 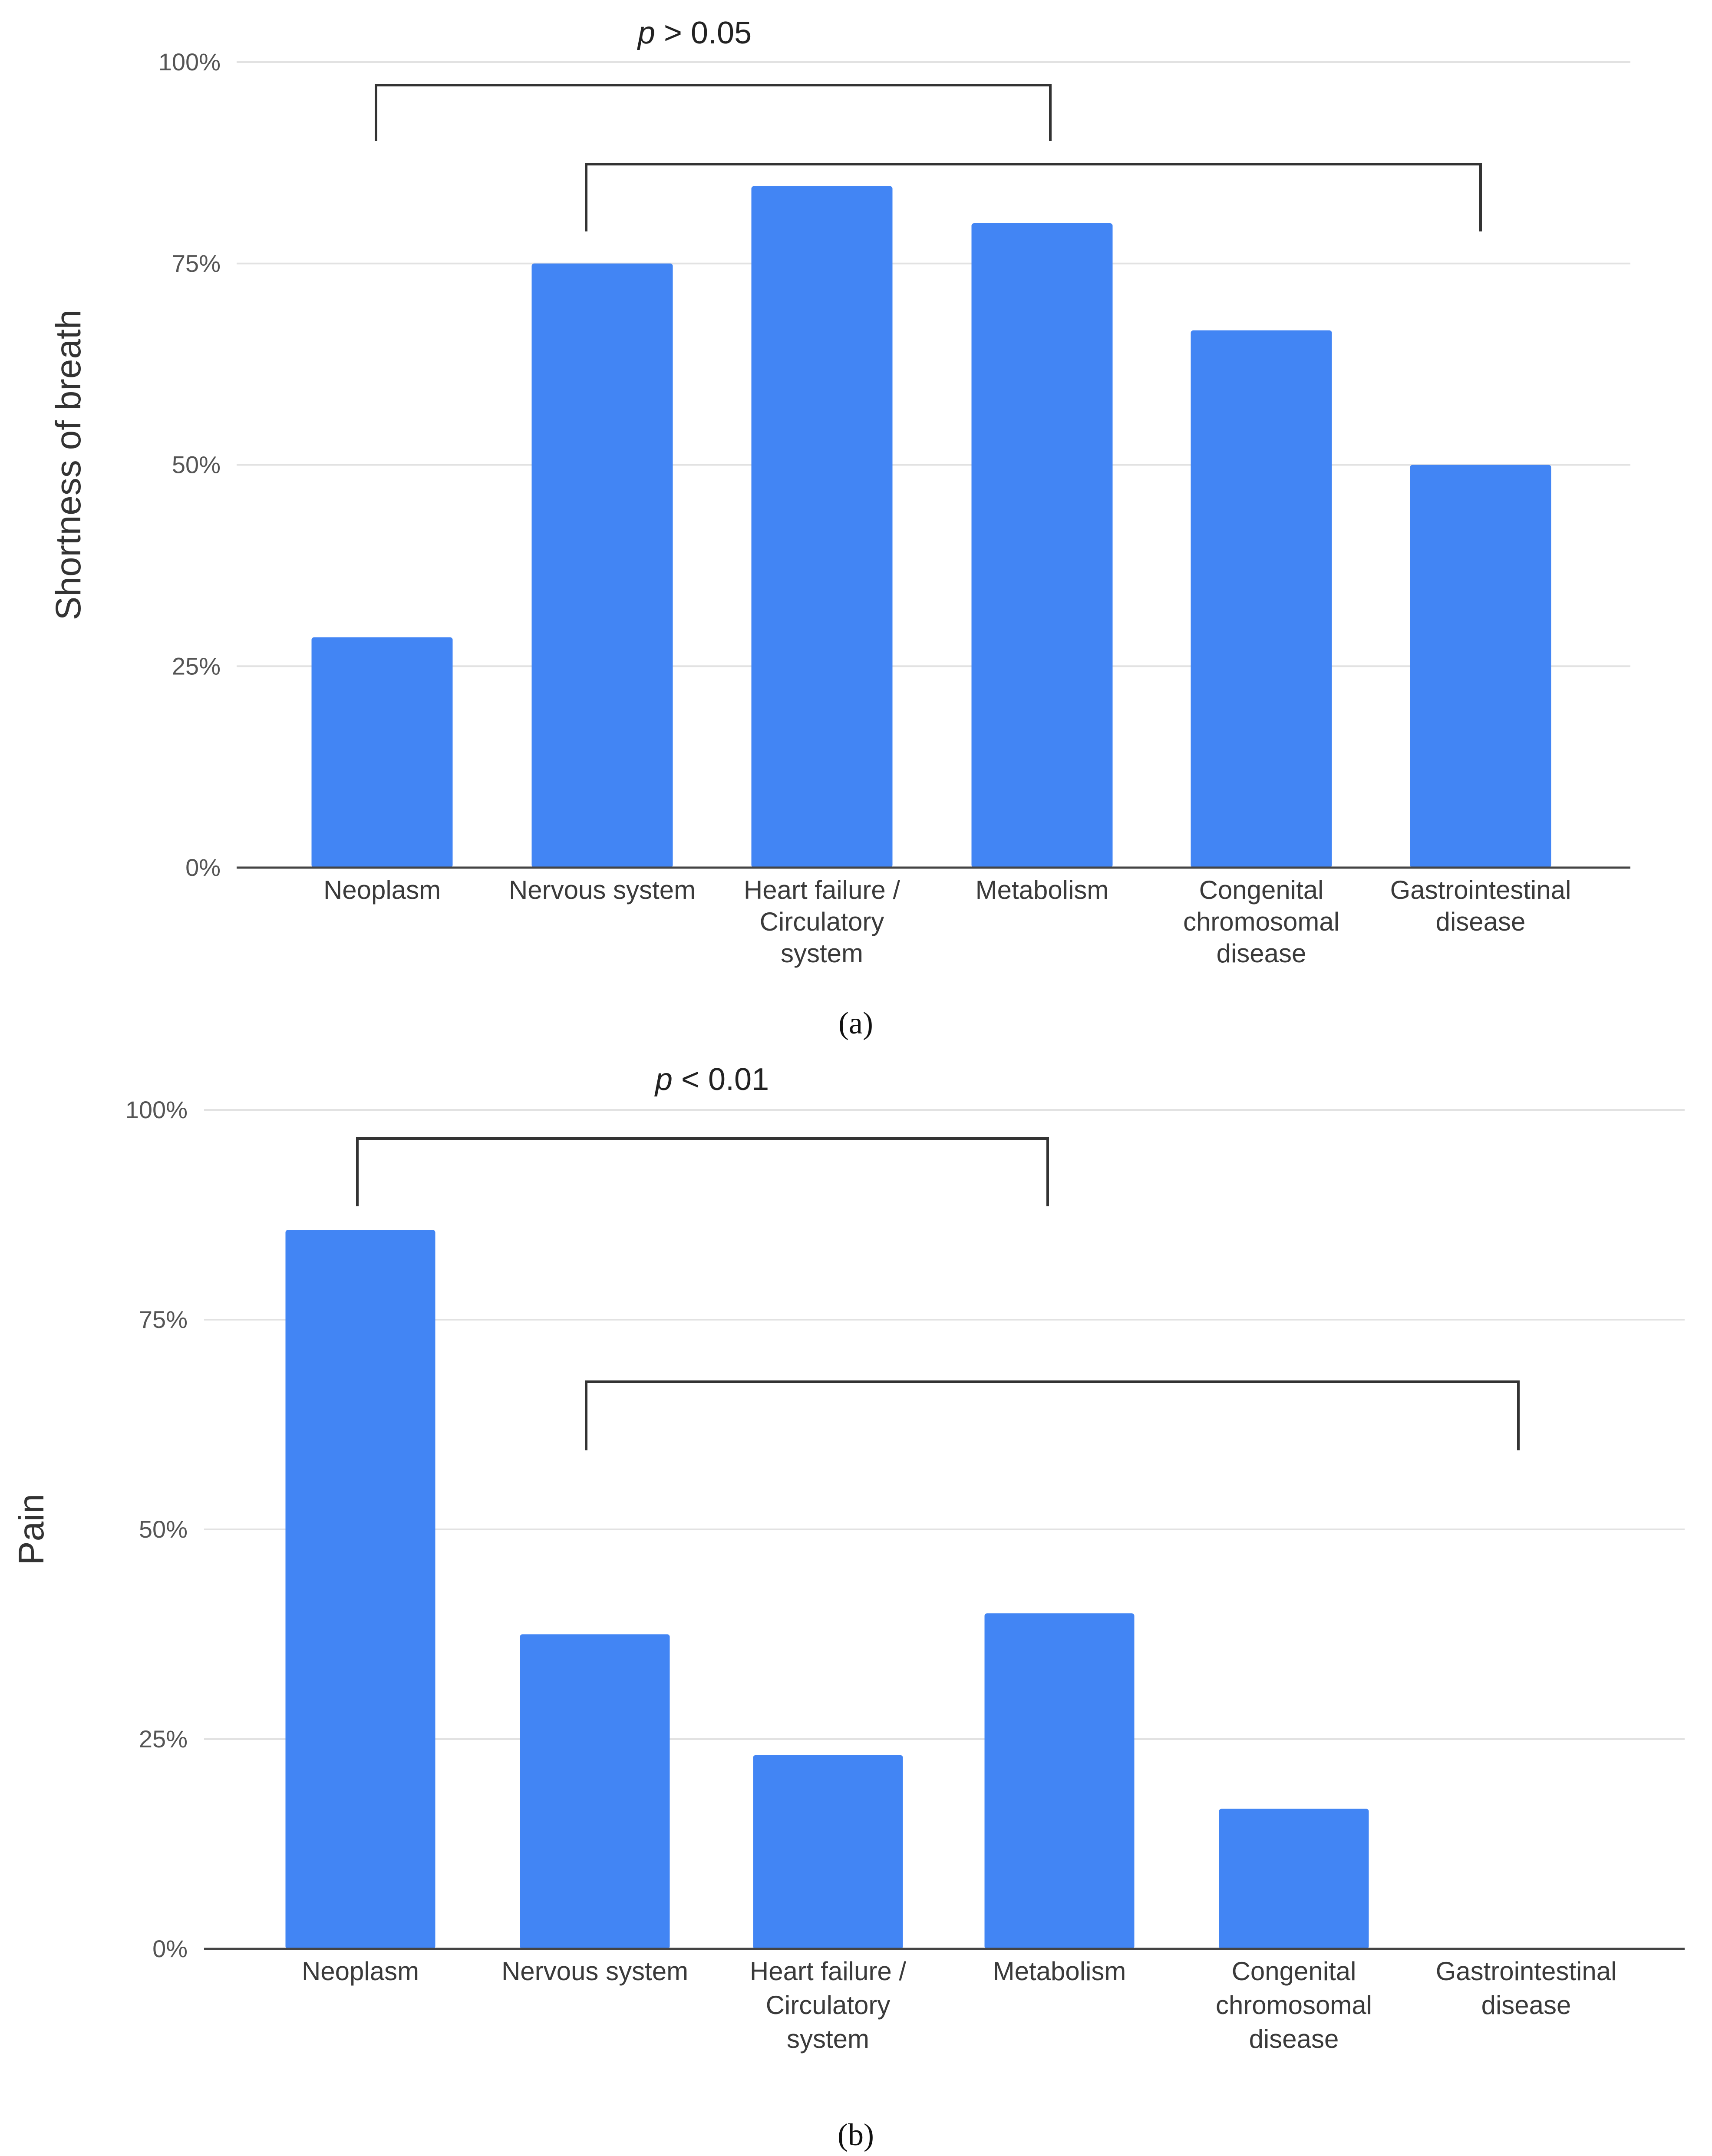 I want to click on panel-a-x-tick-label-line: Neoplasm, so click(x=382, y=890).